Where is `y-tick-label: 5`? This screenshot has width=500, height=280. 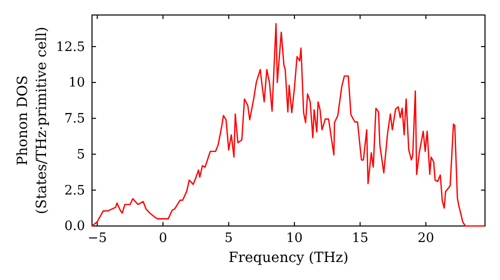
y-tick-label: 5 is located at coordinates (80, 154).